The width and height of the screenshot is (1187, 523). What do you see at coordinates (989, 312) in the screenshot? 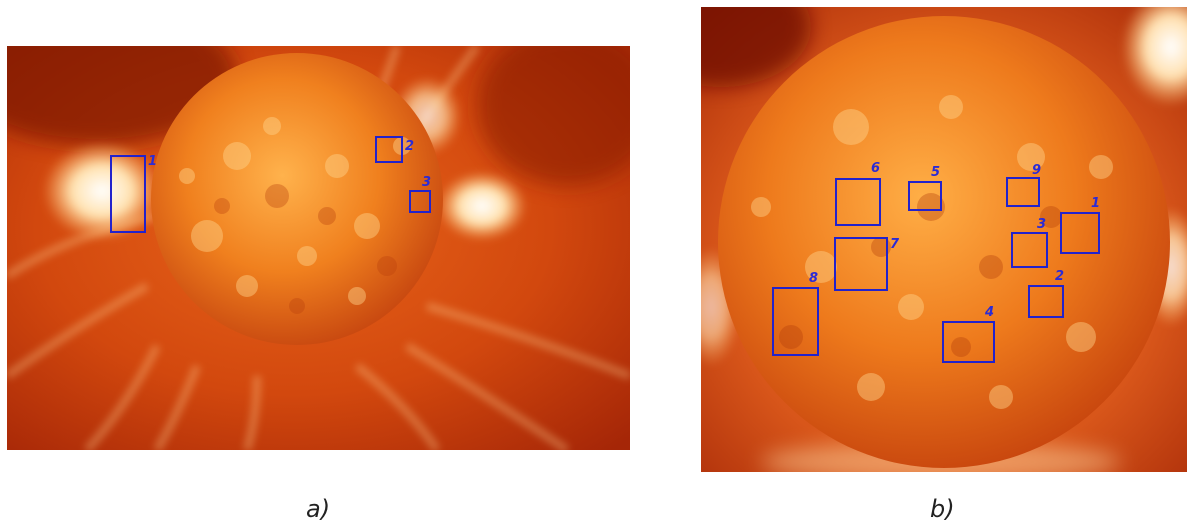
I see `region-label-b-4: 4` at bounding box center [989, 312].